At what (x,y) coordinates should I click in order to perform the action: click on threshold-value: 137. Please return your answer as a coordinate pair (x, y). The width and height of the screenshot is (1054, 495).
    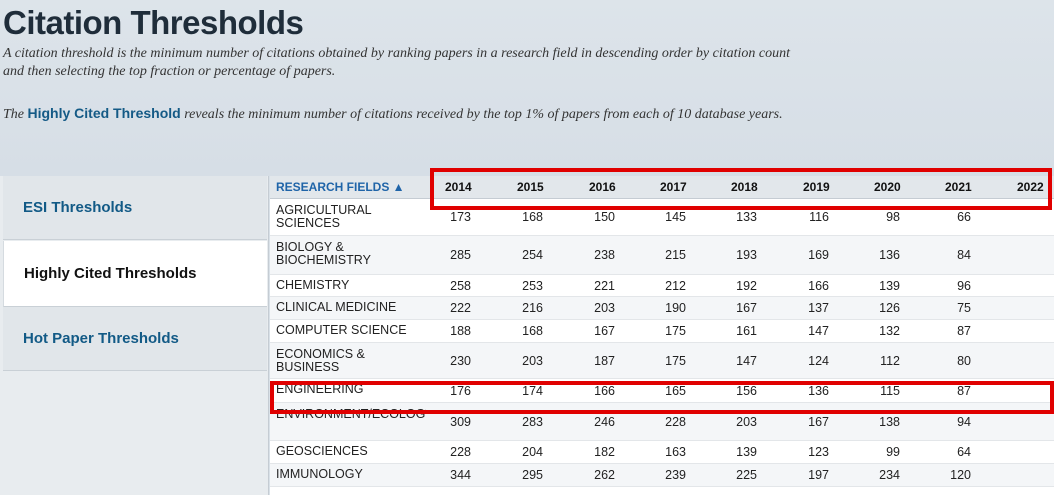
    Looking at the image, I should click on (818, 308).